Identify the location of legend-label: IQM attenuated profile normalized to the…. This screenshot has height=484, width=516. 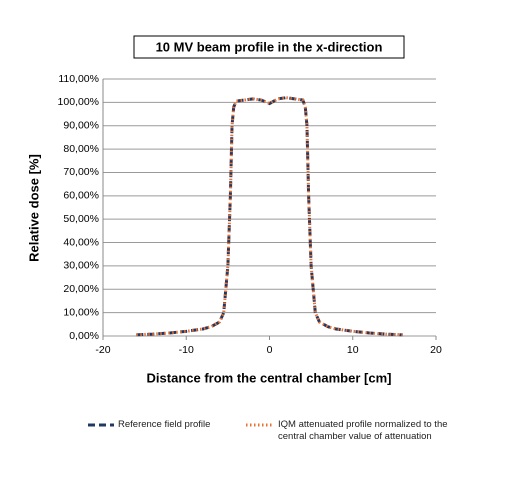
(363, 430).